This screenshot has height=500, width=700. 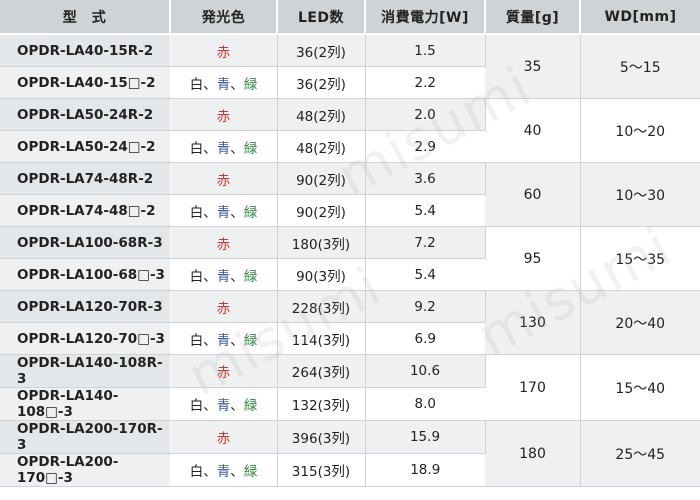 I want to click on mass-cell: 170, so click(x=533, y=387).